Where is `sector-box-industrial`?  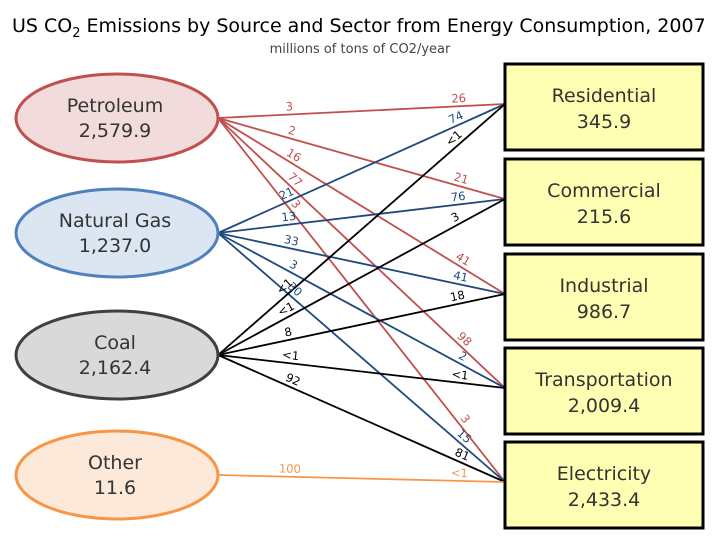
sector-box-industrial is located at coordinates (604, 297).